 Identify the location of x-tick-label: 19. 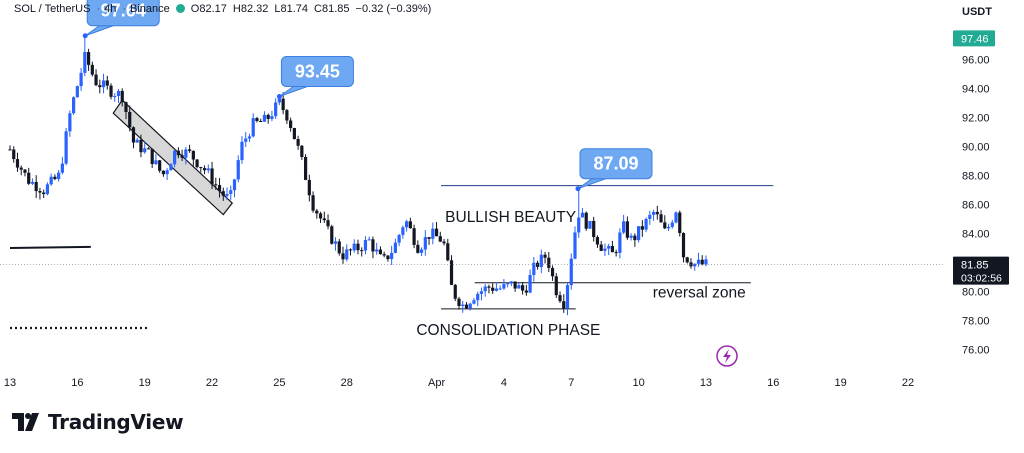
(841, 383).